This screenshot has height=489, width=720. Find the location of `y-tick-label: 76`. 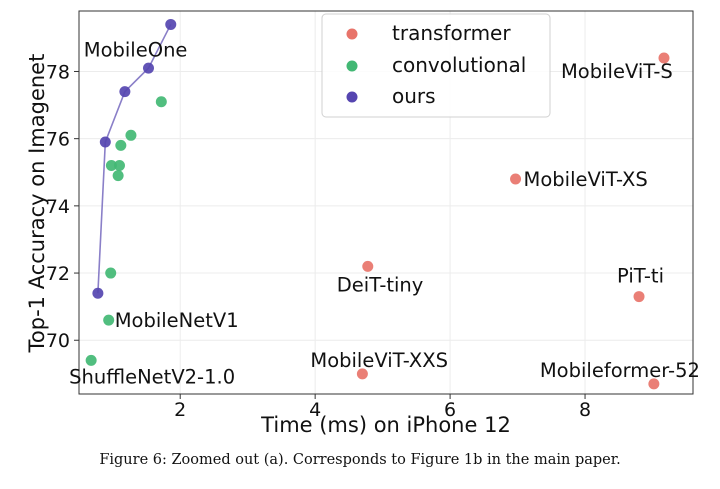

y-tick-label: 76 is located at coordinates (58, 140).